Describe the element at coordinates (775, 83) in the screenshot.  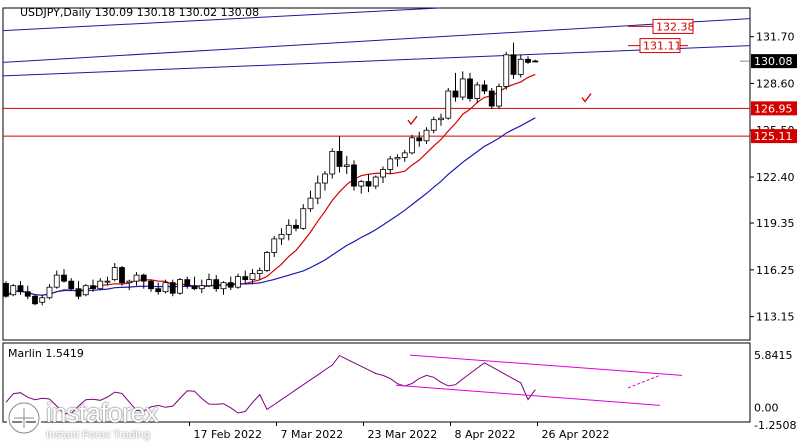
I see `y-tick-label: 128.60` at that location.